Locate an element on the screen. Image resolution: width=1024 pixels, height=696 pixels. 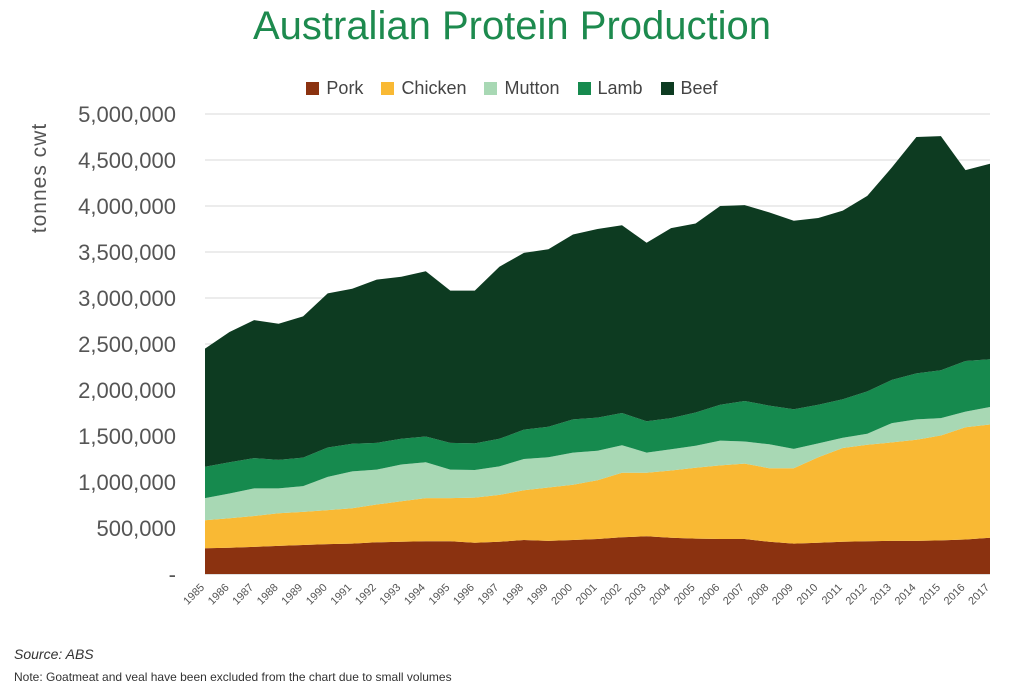
y-tick-label: 3,000,000 is located at coordinates (127, 298).